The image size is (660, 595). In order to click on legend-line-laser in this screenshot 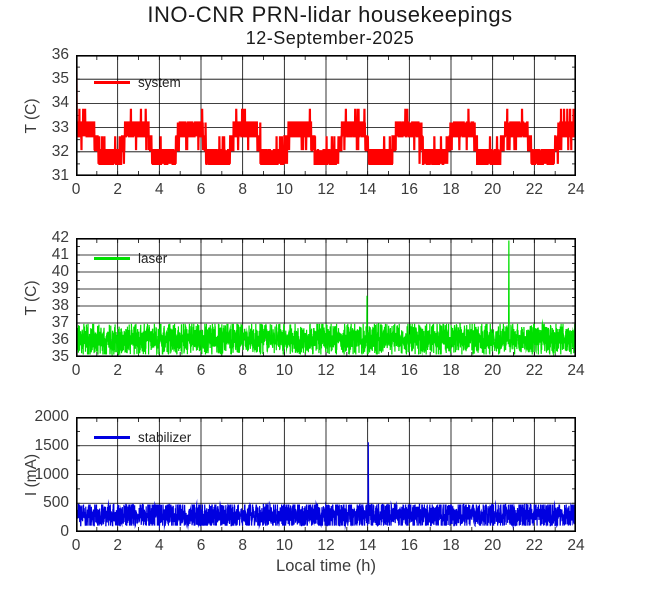, I will do `click(112, 258)`.